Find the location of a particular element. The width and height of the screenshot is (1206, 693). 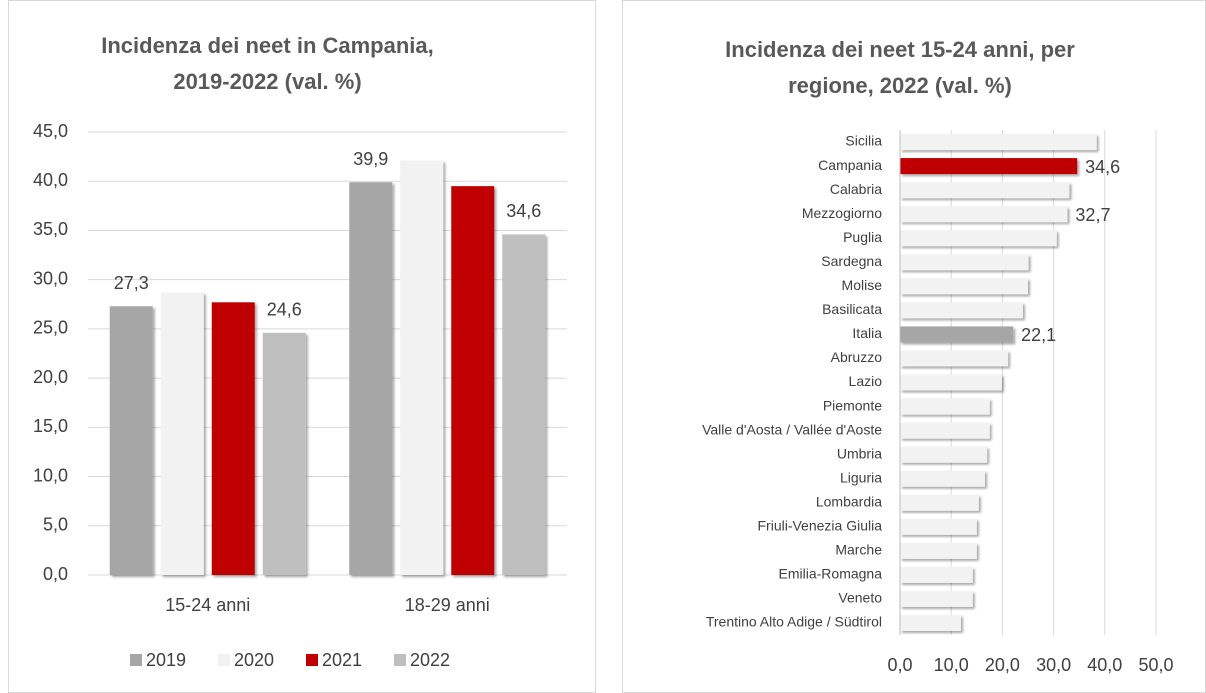

y-tick-label: 40,0 is located at coordinates (50, 180).